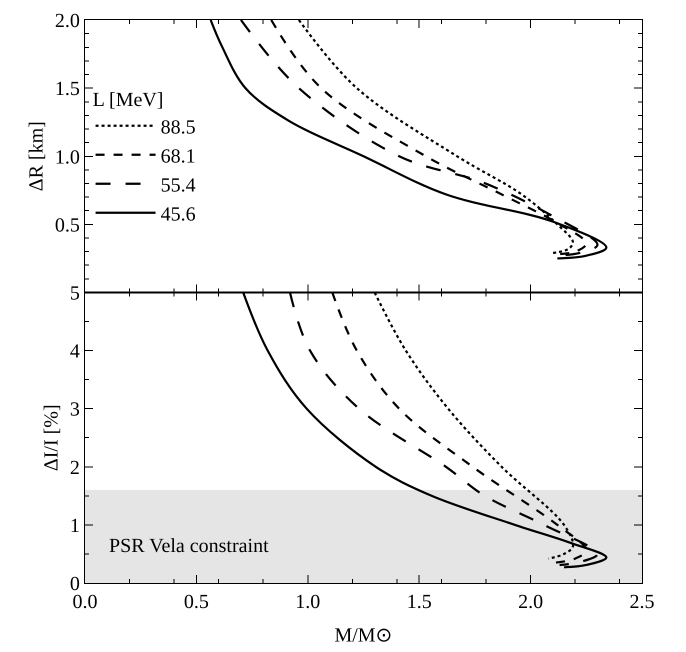  I want to click on y-tick-label: 1, so click(75, 525).